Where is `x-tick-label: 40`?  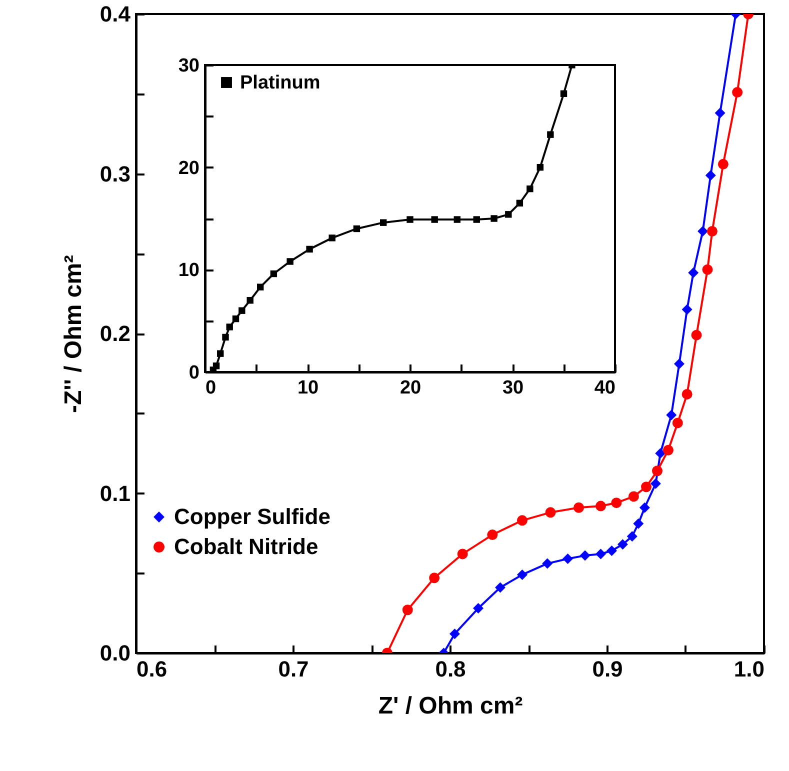 x-tick-label: 40 is located at coordinates (605, 388).